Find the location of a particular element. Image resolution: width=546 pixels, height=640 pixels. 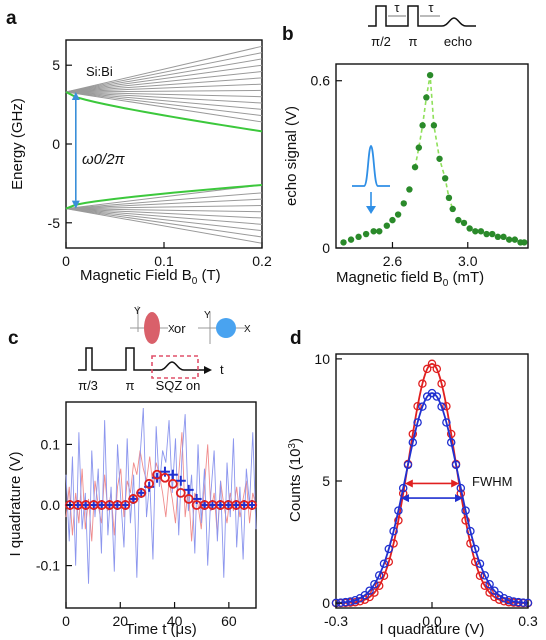

or-label: or is located at coordinates (180, 328).